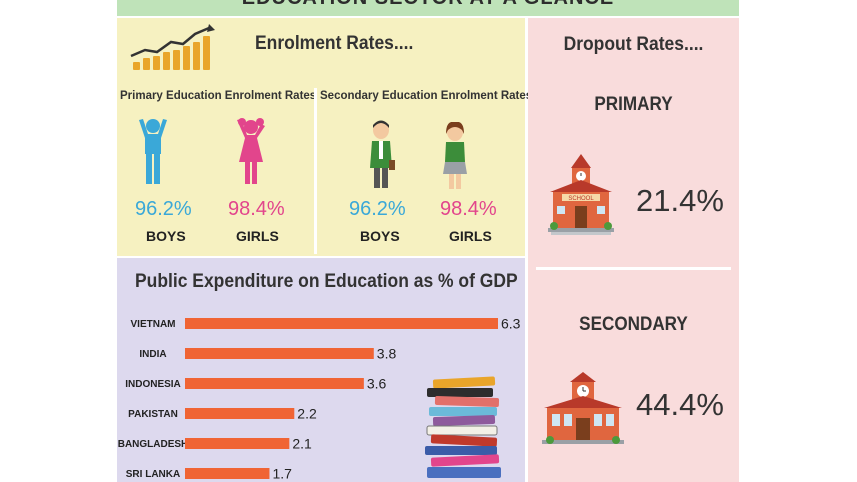 Image resolution: width=857 pixels, height=482 pixels. I want to click on secondary-boys-rate: 96.2%, so click(377, 209).